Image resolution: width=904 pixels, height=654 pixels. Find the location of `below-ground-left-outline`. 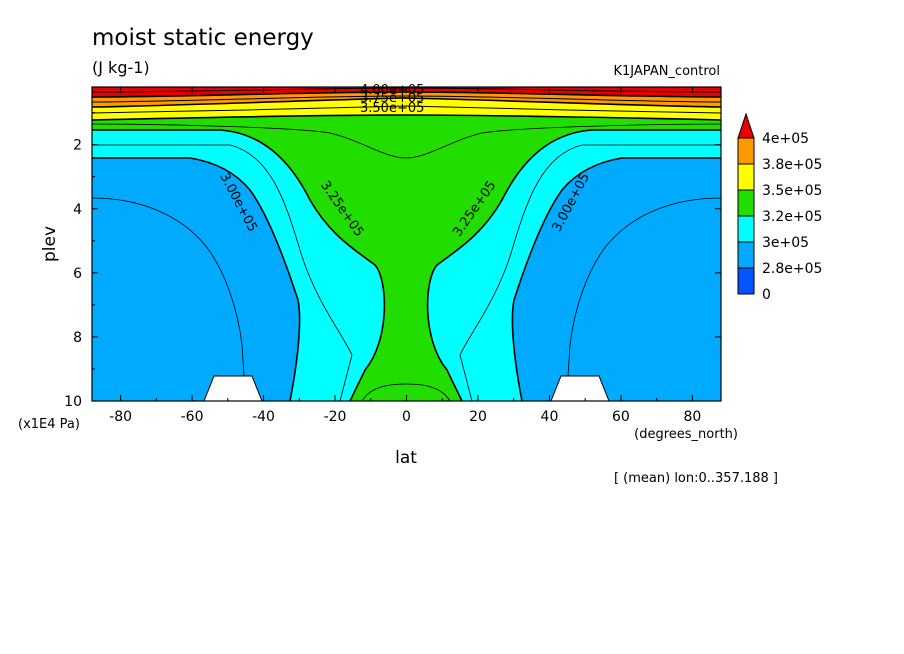

below-ground-left-outline is located at coordinates (233, 388).